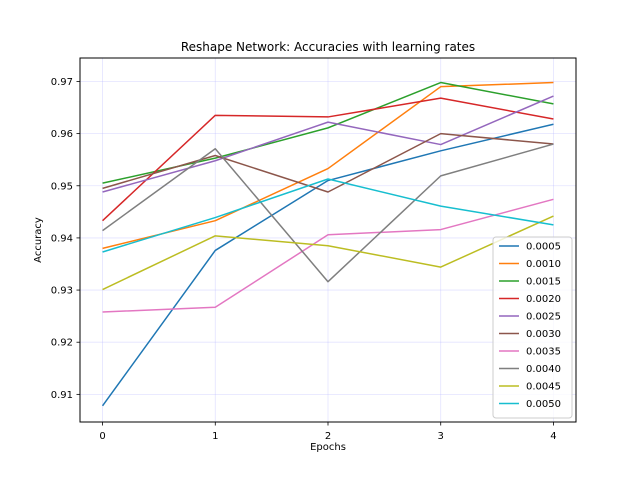 This screenshot has height=480, width=640. I want to click on y-tick-label: 0.96, so click(62, 134).